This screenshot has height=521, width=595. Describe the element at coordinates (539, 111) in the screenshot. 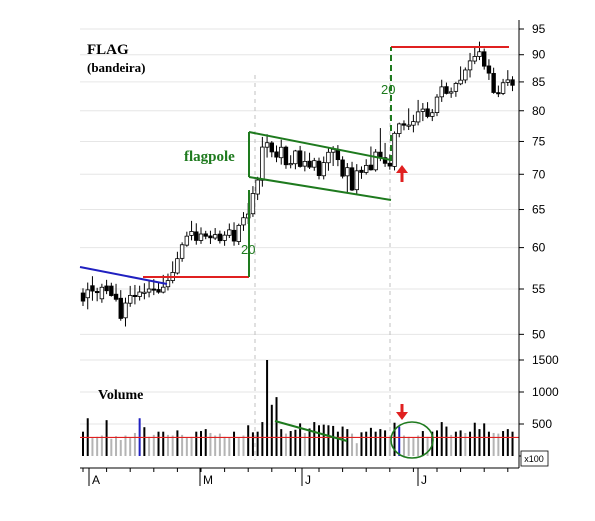

I see `price-tick-label: 80` at that location.